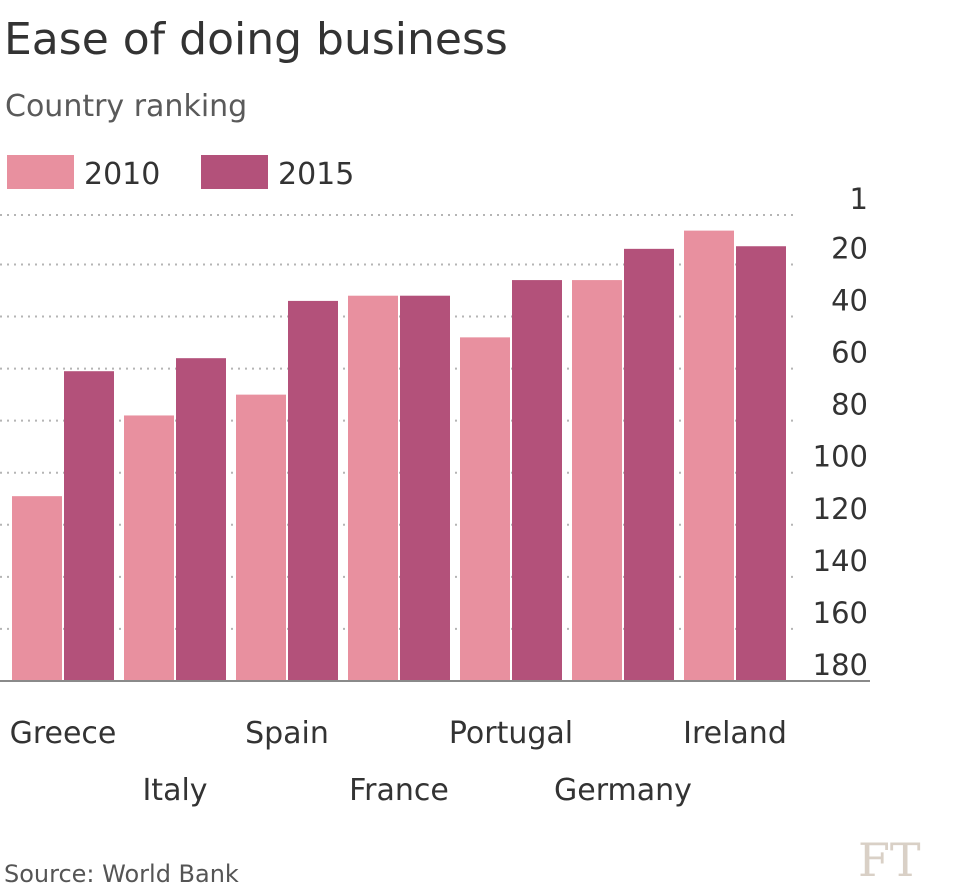  I want to click on bar-spain-2010, so click(261, 537).